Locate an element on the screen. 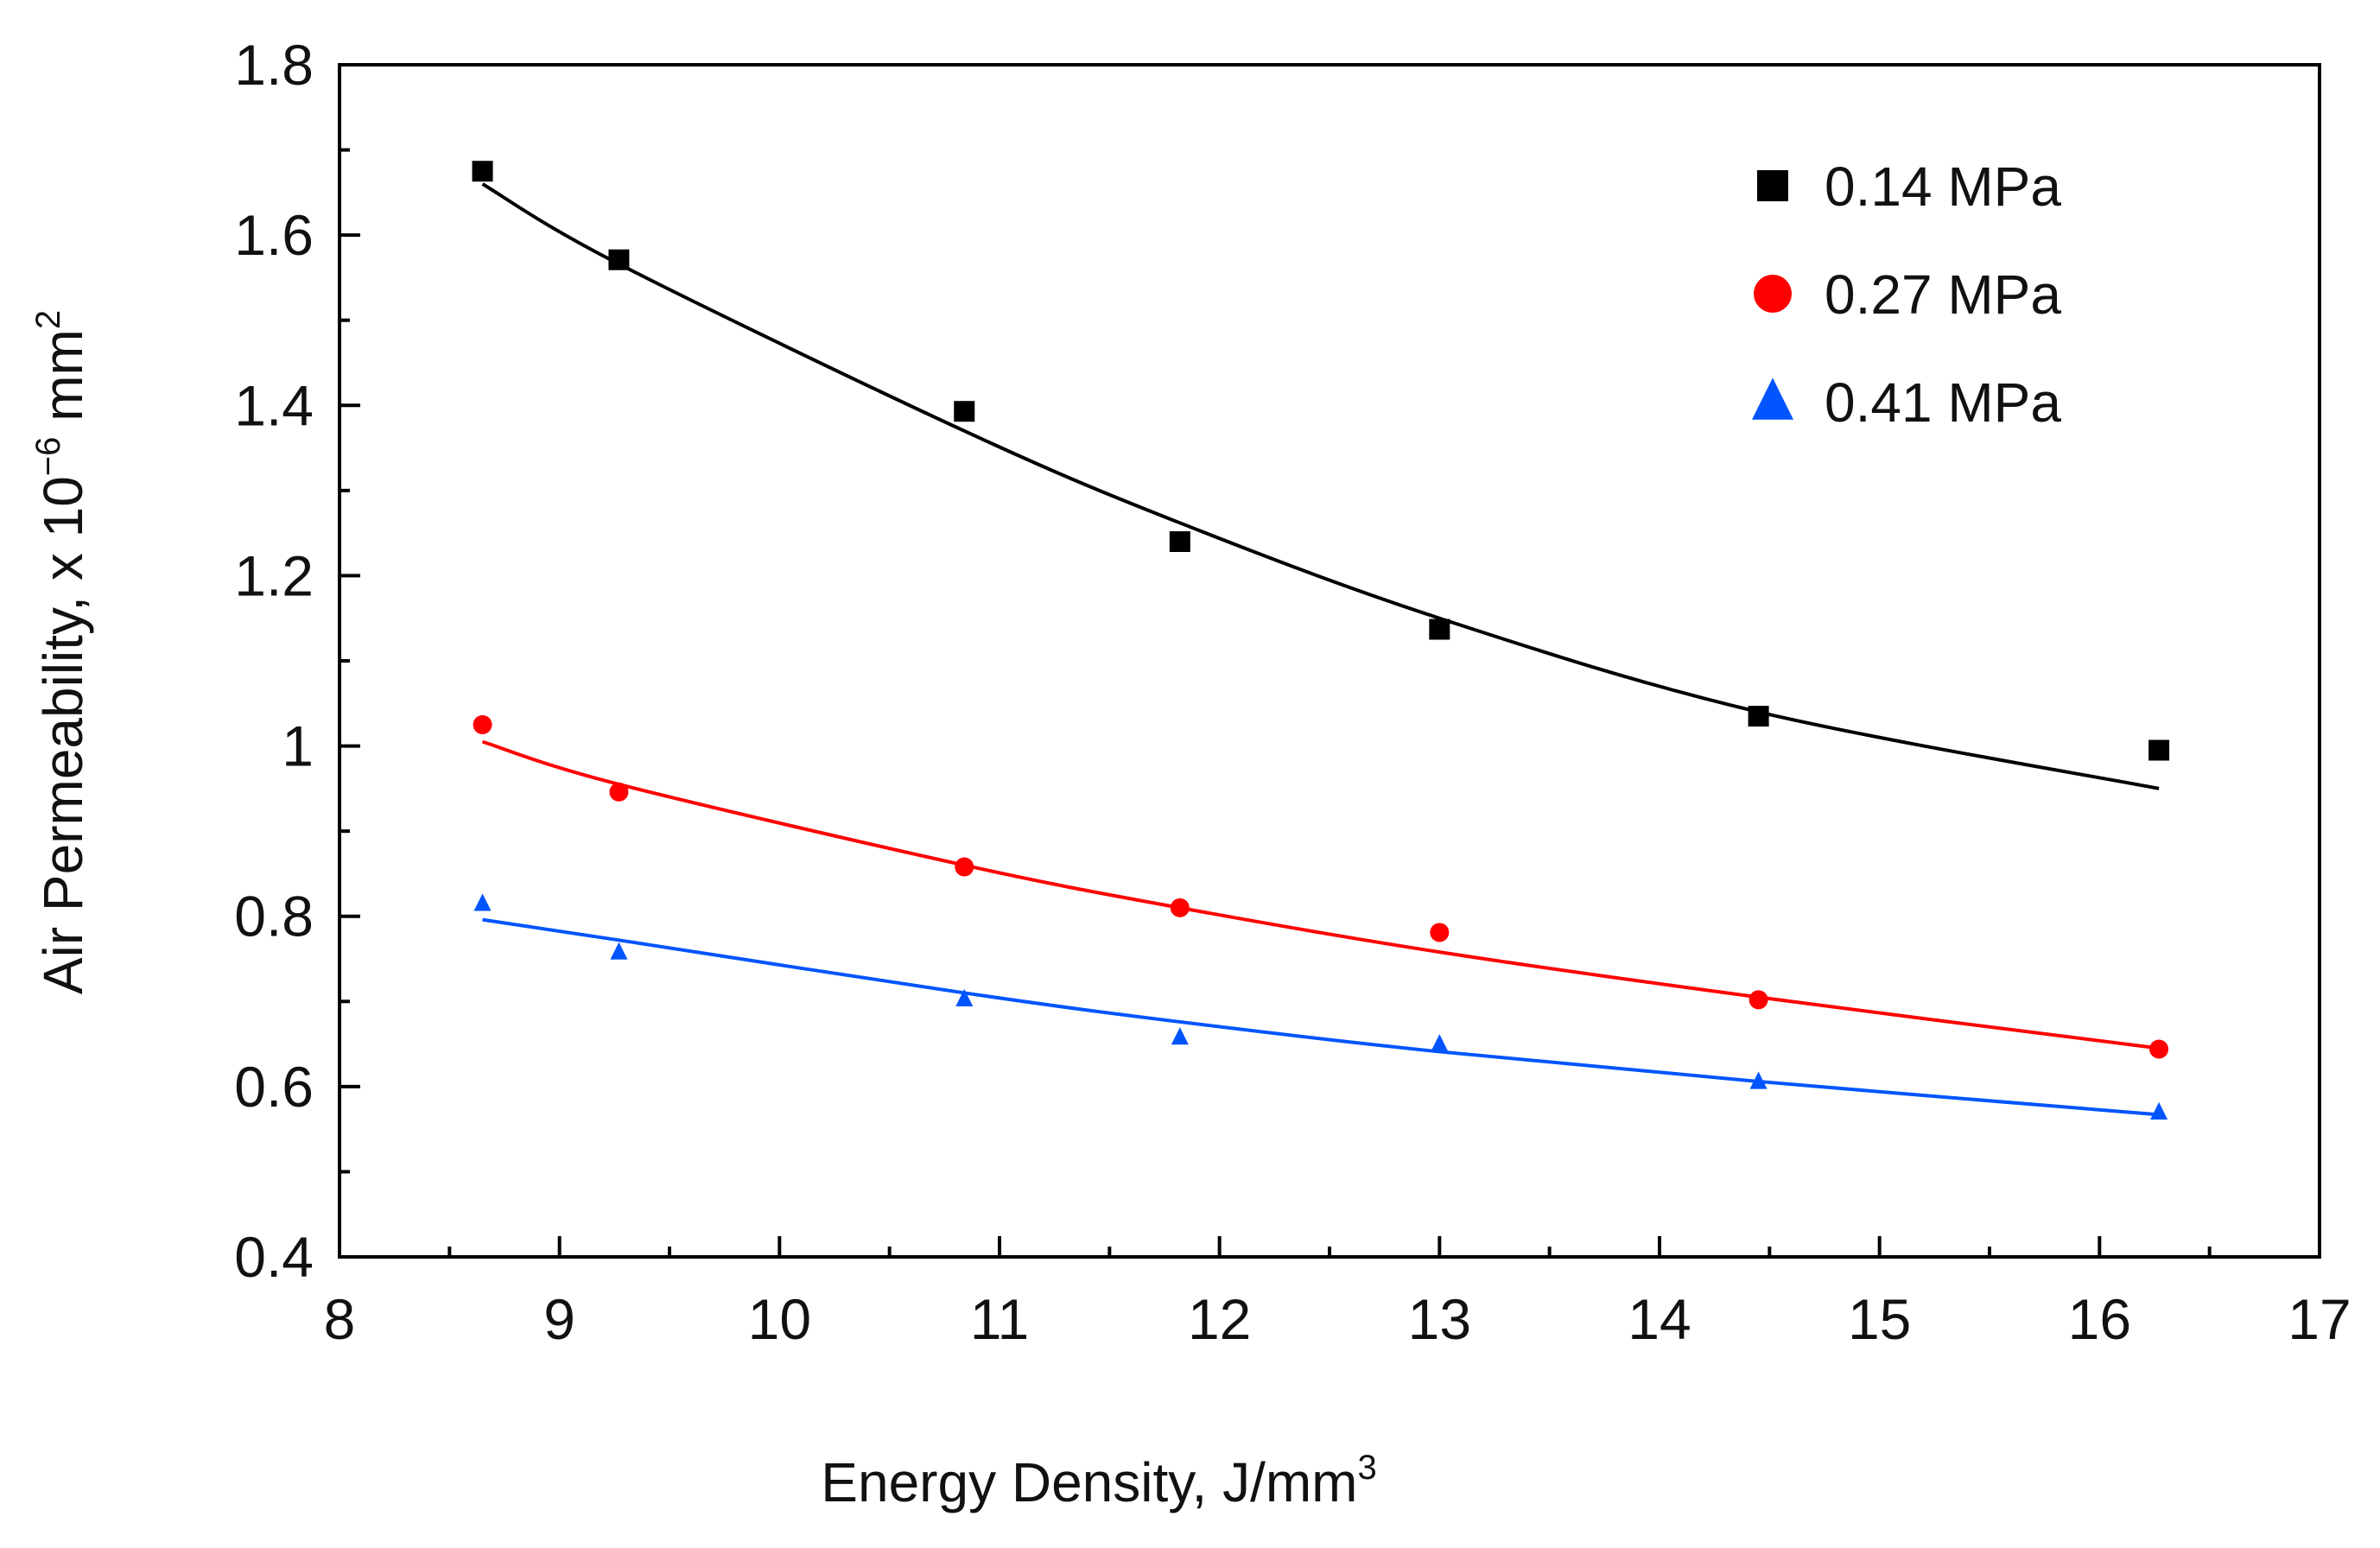 The width and height of the screenshot is (2380, 1548). legend-label-3: 0.41 MPa is located at coordinates (1943, 402).